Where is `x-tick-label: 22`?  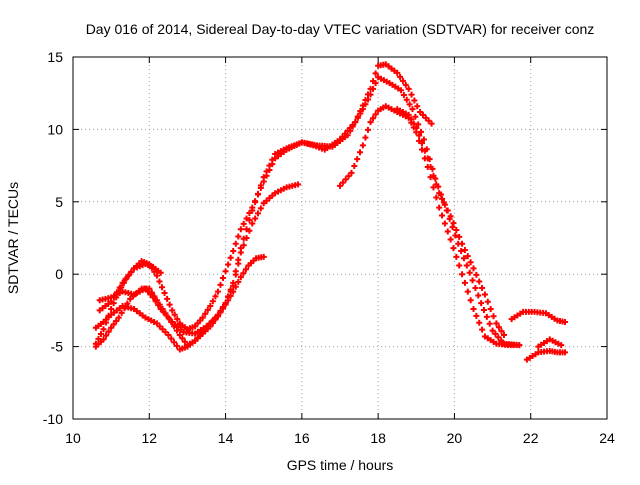
x-tick-label: 22 is located at coordinates (531, 438).